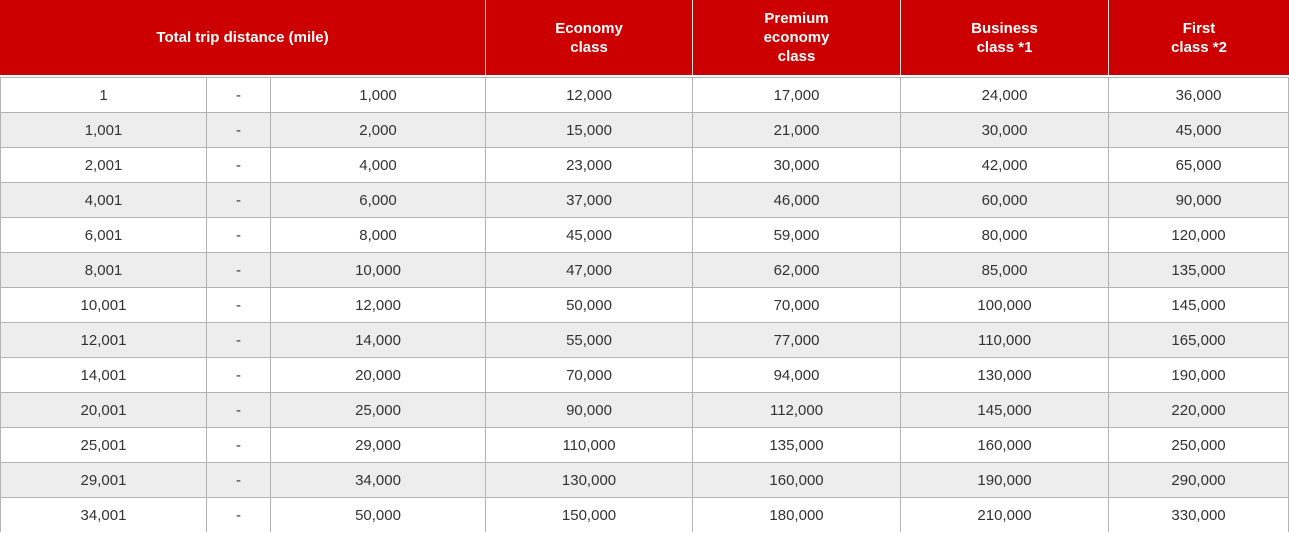 Image resolution: width=1289 pixels, height=534 pixels. What do you see at coordinates (103, 515) in the screenshot?
I see `cell-distance-from: 34,001` at bounding box center [103, 515].